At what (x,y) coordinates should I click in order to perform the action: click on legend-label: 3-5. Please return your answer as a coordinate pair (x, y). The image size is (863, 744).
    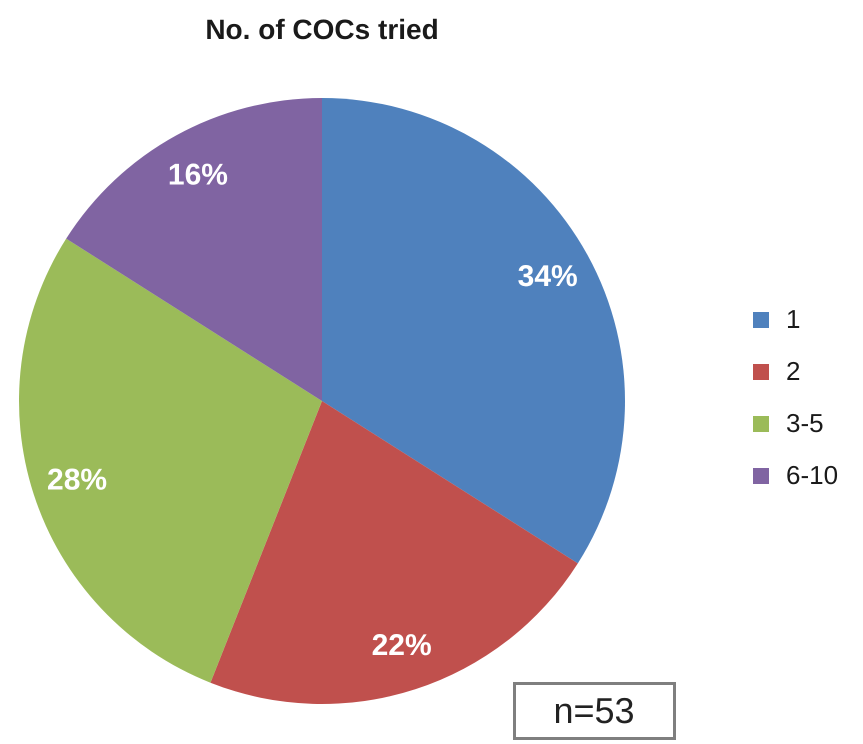
    Looking at the image, I should click on (805, 423).